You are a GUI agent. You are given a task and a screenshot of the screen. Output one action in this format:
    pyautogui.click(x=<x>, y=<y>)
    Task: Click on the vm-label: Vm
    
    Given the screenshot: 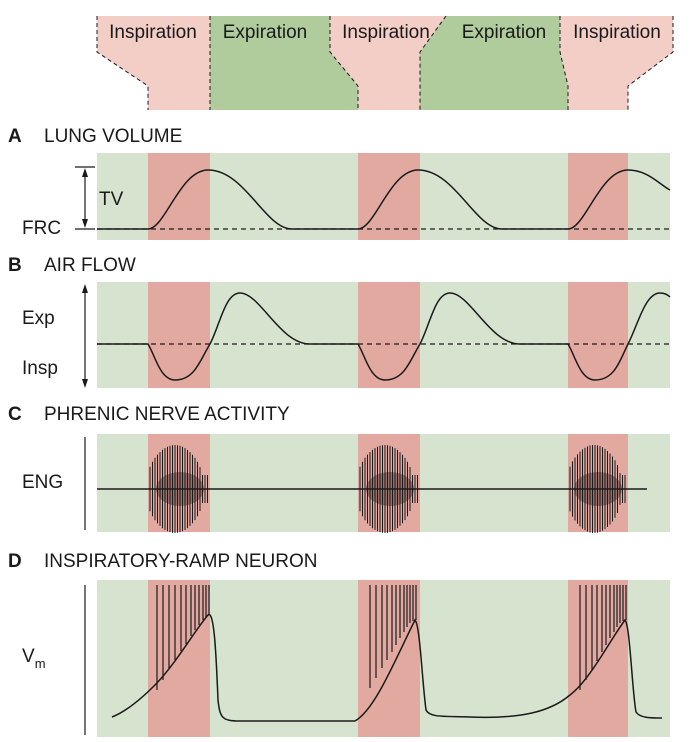 What is the action you would take?
    pyautogui.click(x=34, y=658)
    